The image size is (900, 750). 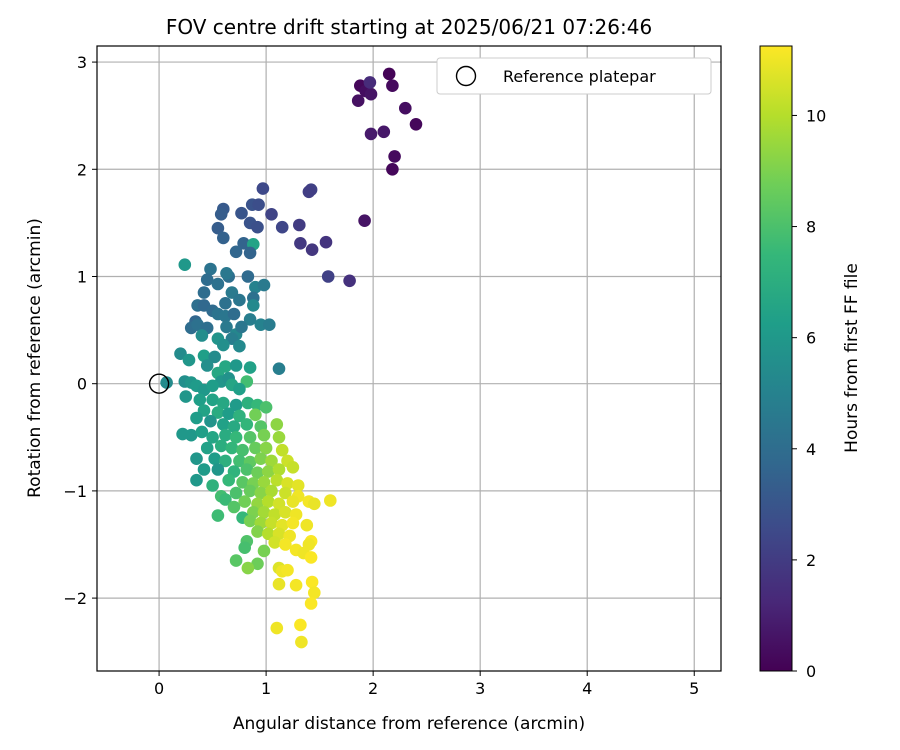 I want to click on colorbar-tick-label: 10, so click(x=816, y=115).